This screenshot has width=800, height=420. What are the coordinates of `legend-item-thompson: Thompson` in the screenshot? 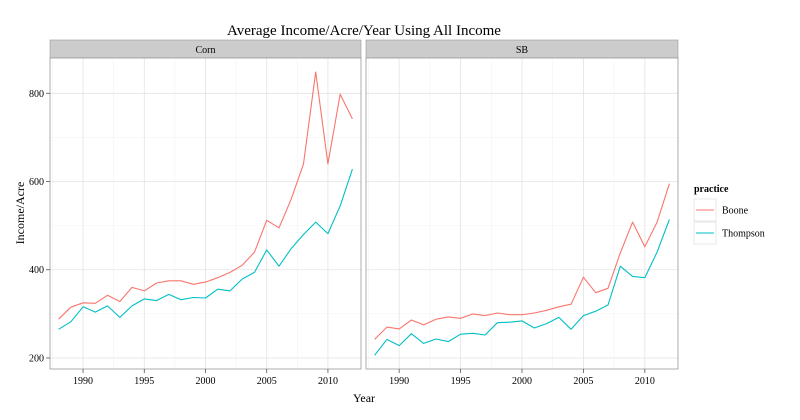 It's located at (729, 233).